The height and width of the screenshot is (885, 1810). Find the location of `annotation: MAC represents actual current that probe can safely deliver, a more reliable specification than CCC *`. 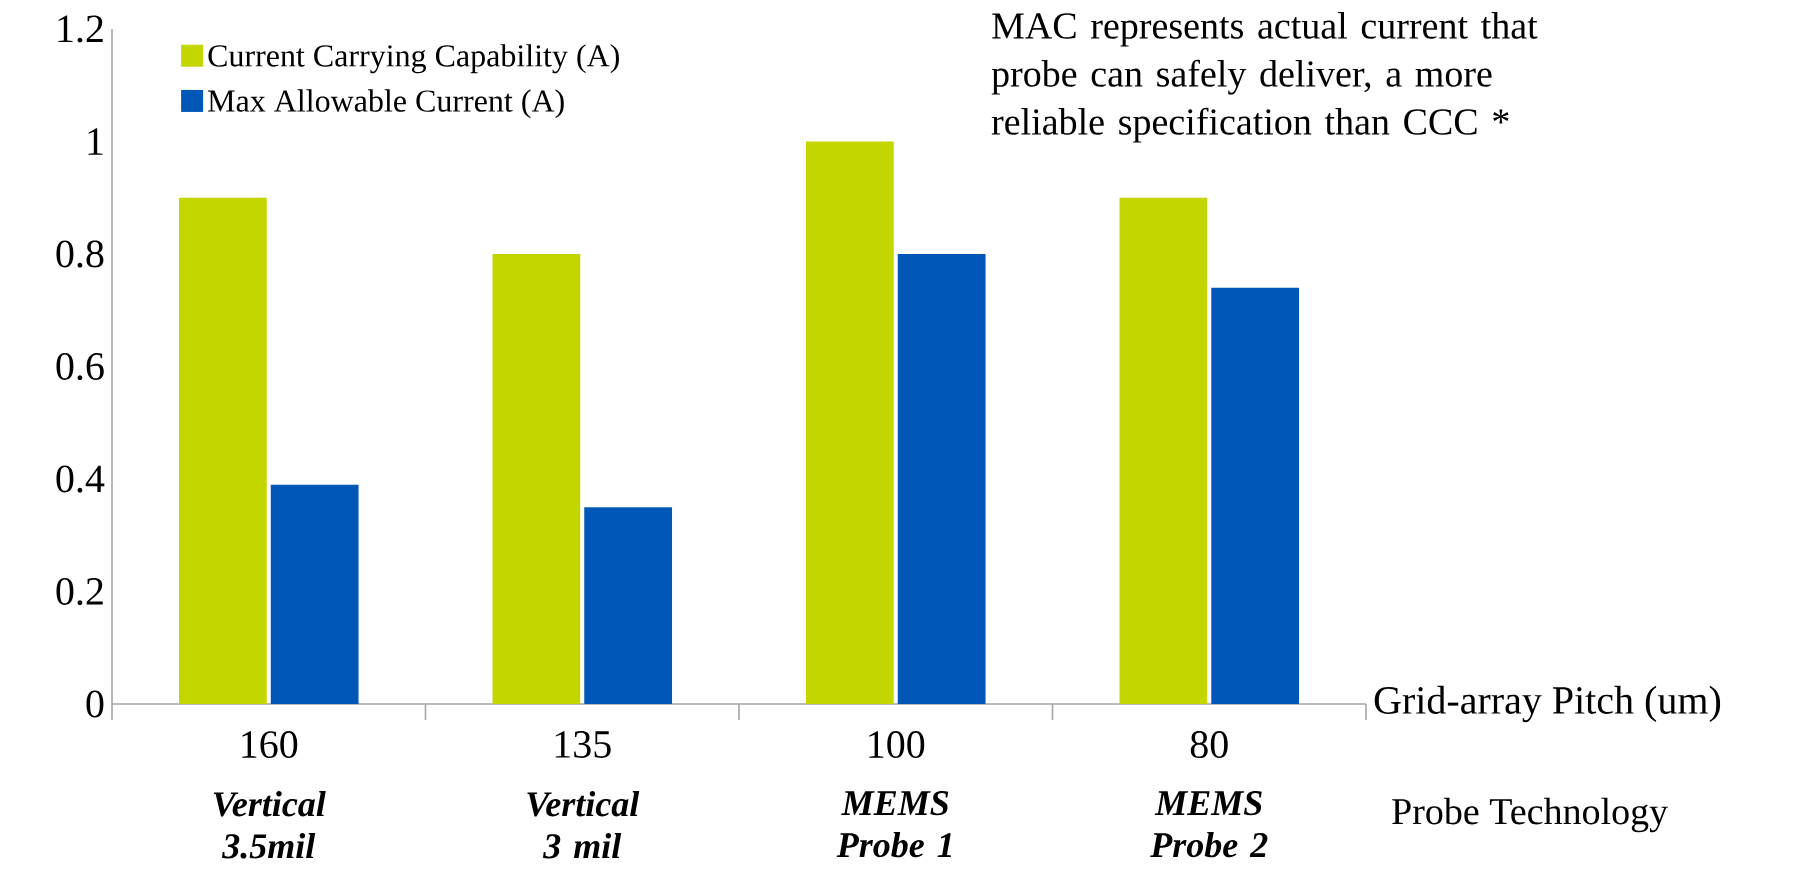

annotation: MAC represents actual current that probe can safely deliver, a more reliable specification than CCC * is located at coordinates (1264, 77).